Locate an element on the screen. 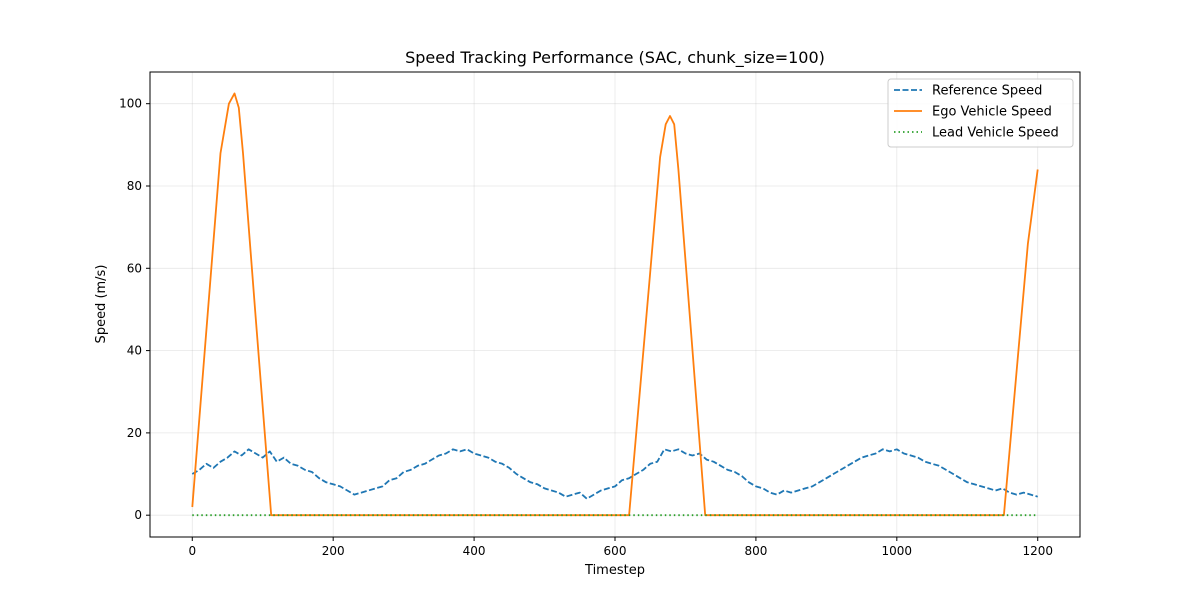  legend-label: Ego Vehicle Speed is located at coordinates (992, 112).